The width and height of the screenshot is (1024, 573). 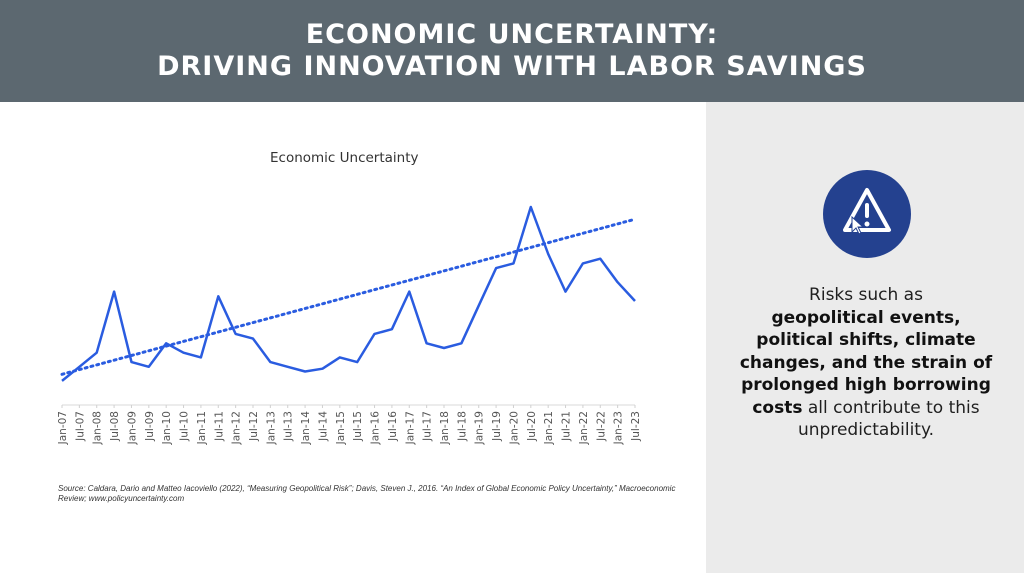 What do you see at coordinates (497, 426) in the screenshot?
I see `x-tick-label: Jul-19` at bounding box center [497, 426].